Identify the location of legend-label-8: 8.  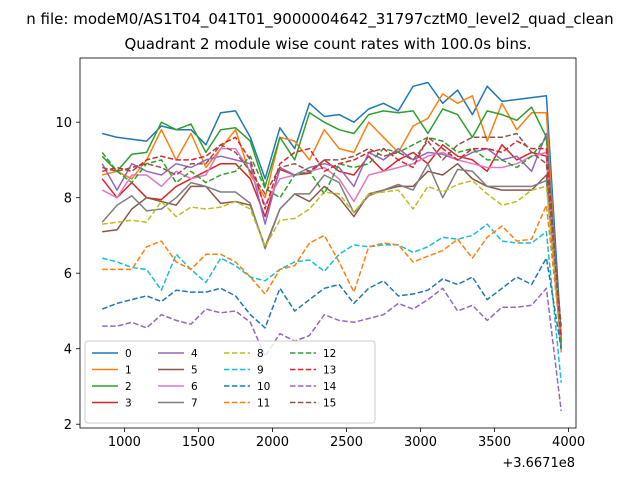
(260, 354).